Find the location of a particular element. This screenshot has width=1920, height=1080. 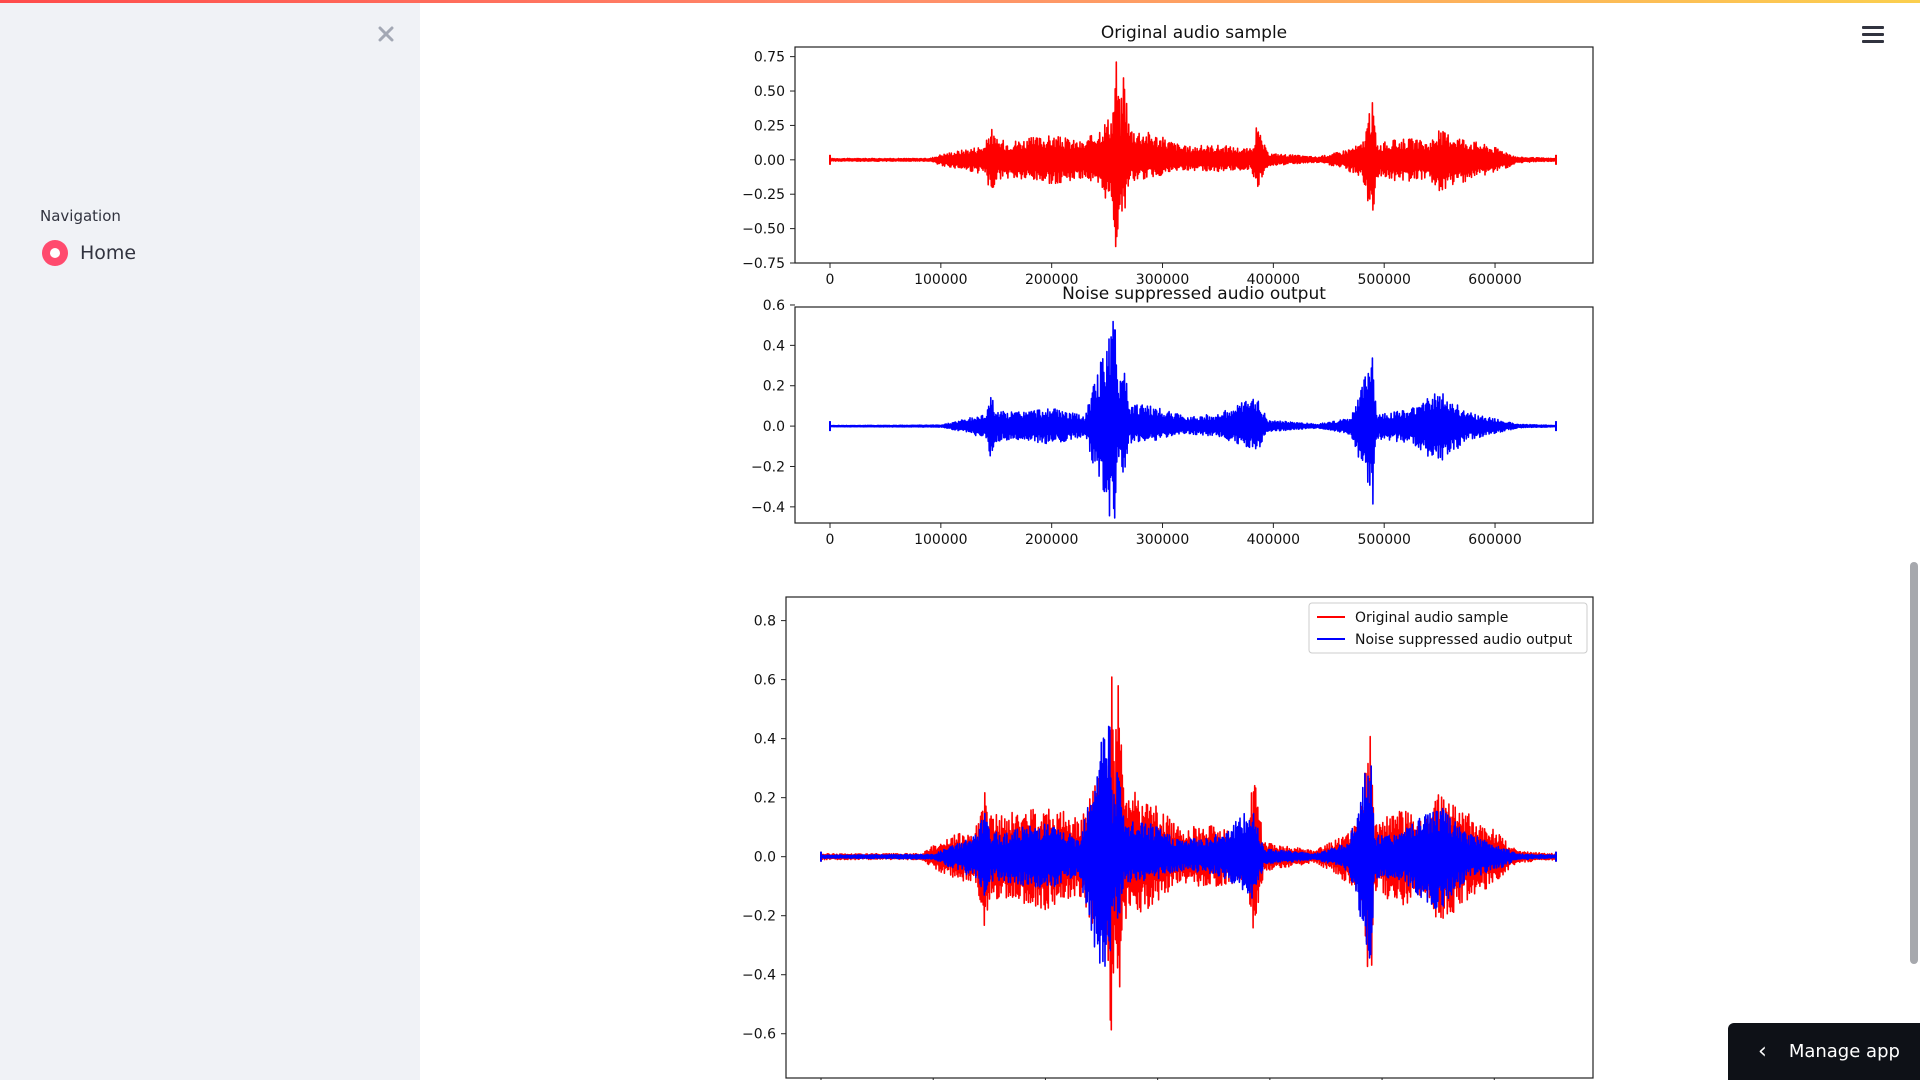

y-tick-label: 0.25 is located at coordinates (769, 126).